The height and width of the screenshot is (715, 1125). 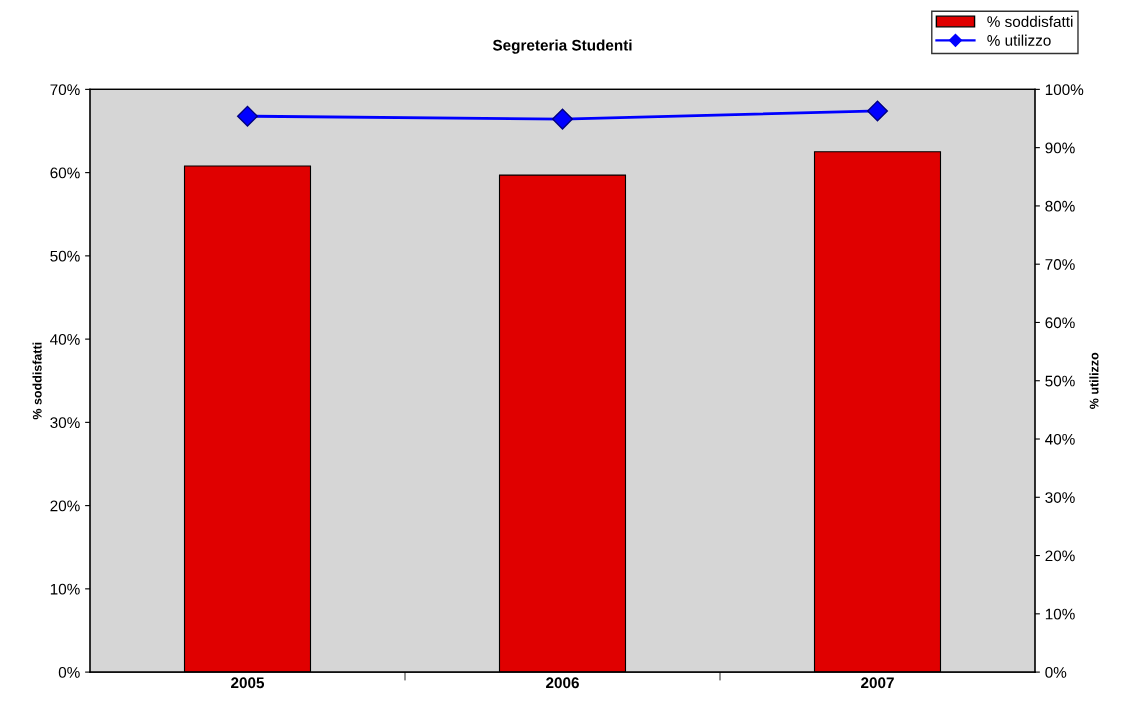 What do you see at coordinates (1060, 556) in the screenshot?
I see `y2-tick-label: 20%` at bounding box center [1060, 556].